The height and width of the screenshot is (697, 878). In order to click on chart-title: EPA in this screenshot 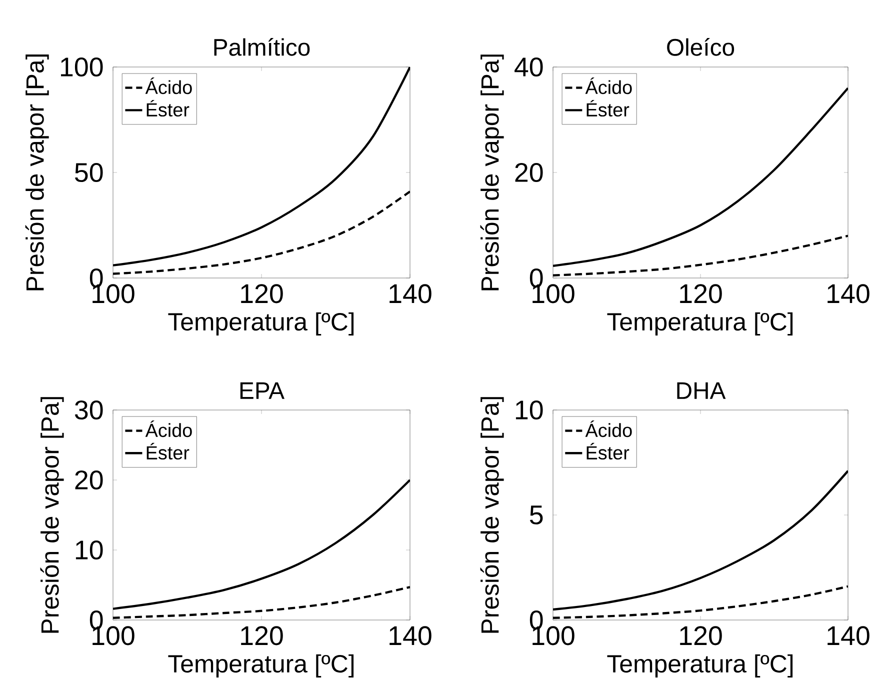, I will do `click(262, 390)`.